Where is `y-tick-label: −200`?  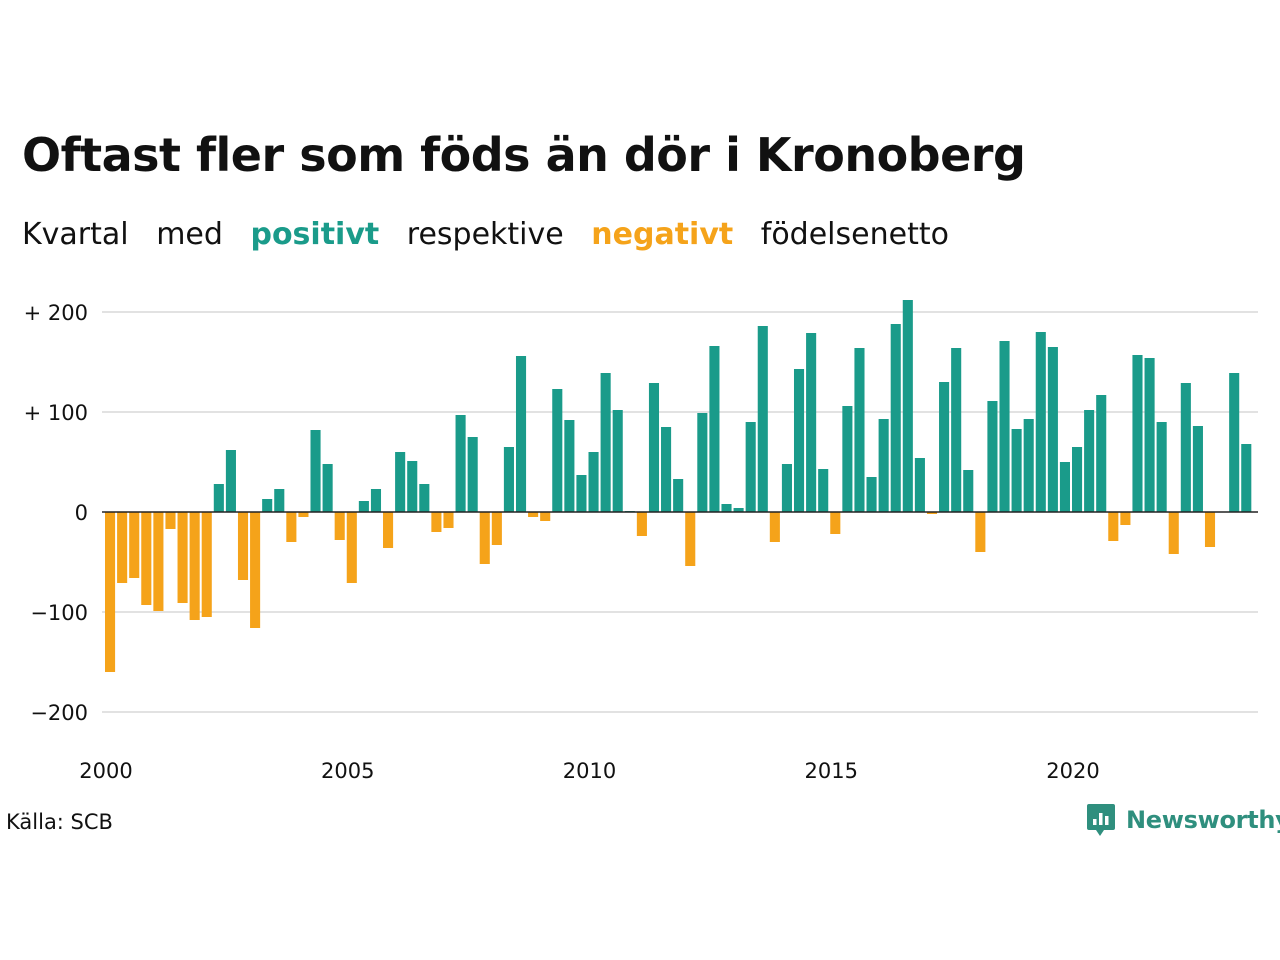 y-tick-label: −200 is located at coordinates (59, 713).